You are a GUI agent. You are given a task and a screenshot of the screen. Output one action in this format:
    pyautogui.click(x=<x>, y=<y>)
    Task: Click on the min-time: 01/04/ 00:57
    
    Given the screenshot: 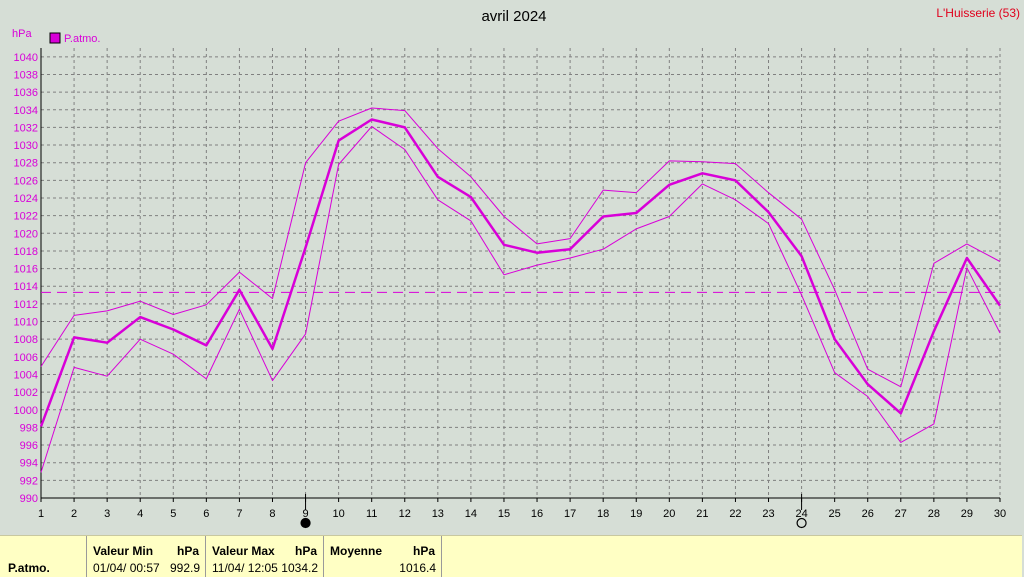 What is the action you would take?
    pyautogui.click(x=126, y=568)
    